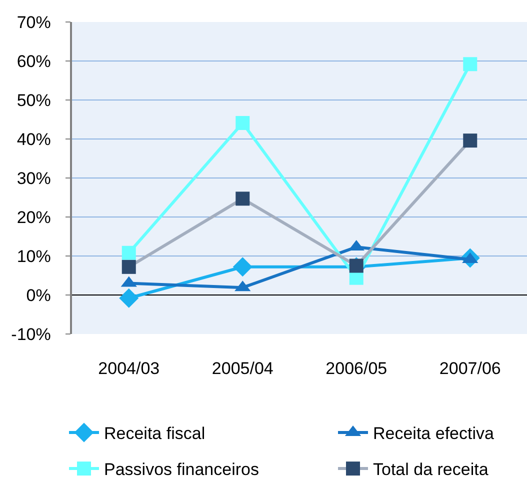  Describe the element at coordinates (33, 100) in the screenshot. I see `y-tick-label: 50%` at that location.